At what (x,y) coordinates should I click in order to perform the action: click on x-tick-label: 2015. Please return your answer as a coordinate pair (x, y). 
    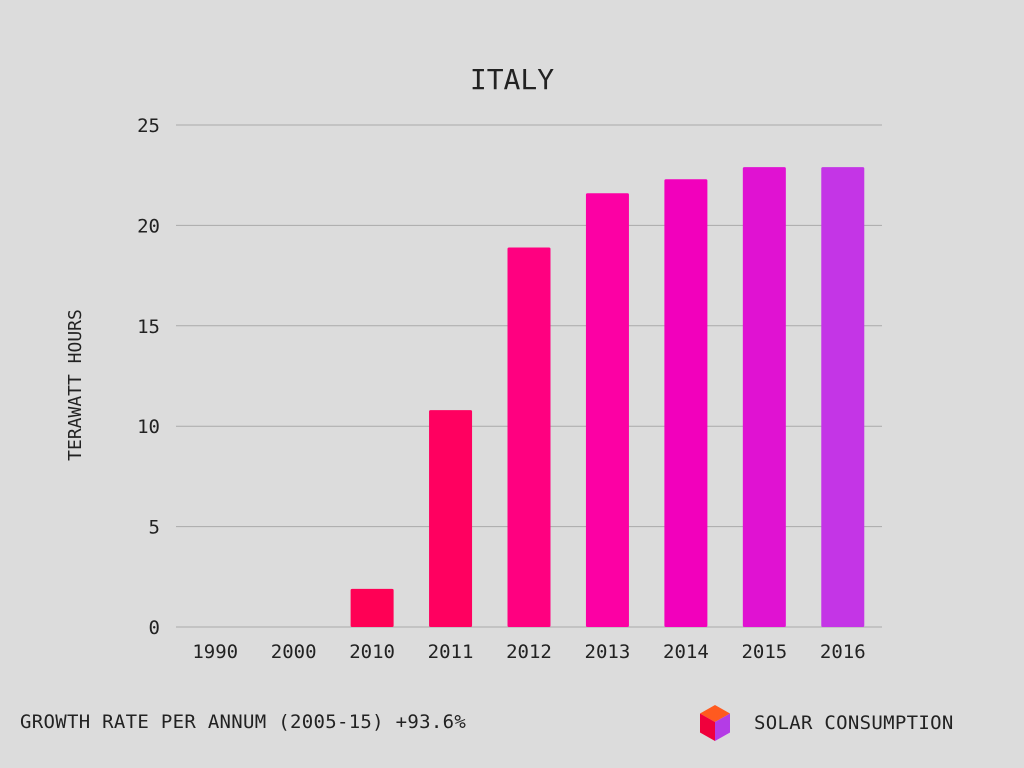
    Looking at the image, I should click on (764, 652).